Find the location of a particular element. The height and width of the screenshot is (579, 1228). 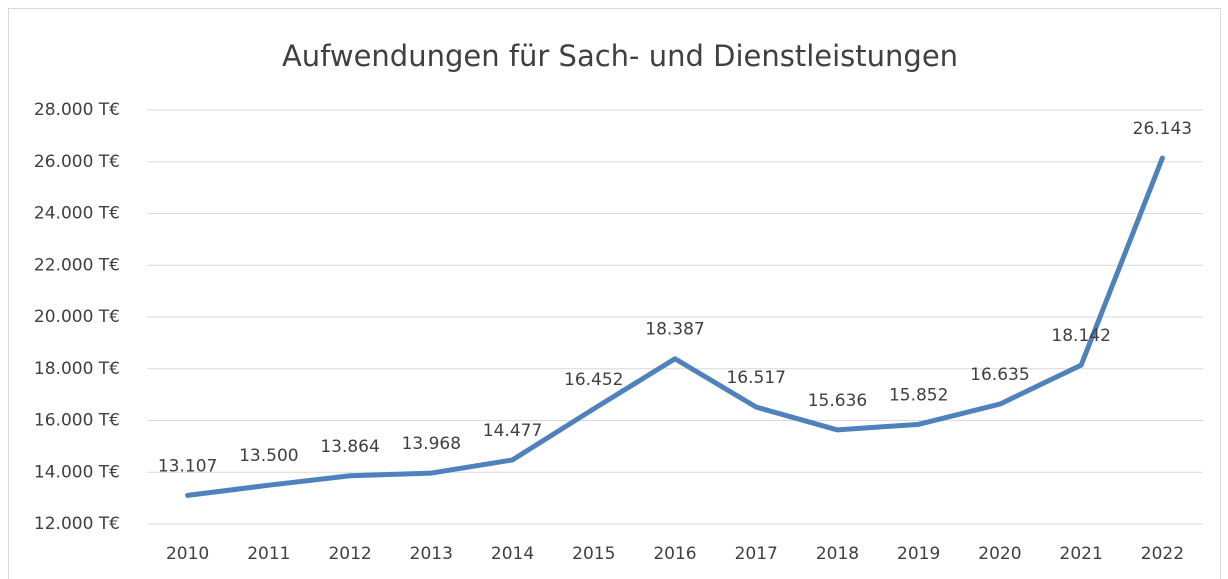

x-tick-label: 2018 is located at coordinates (837, 554).